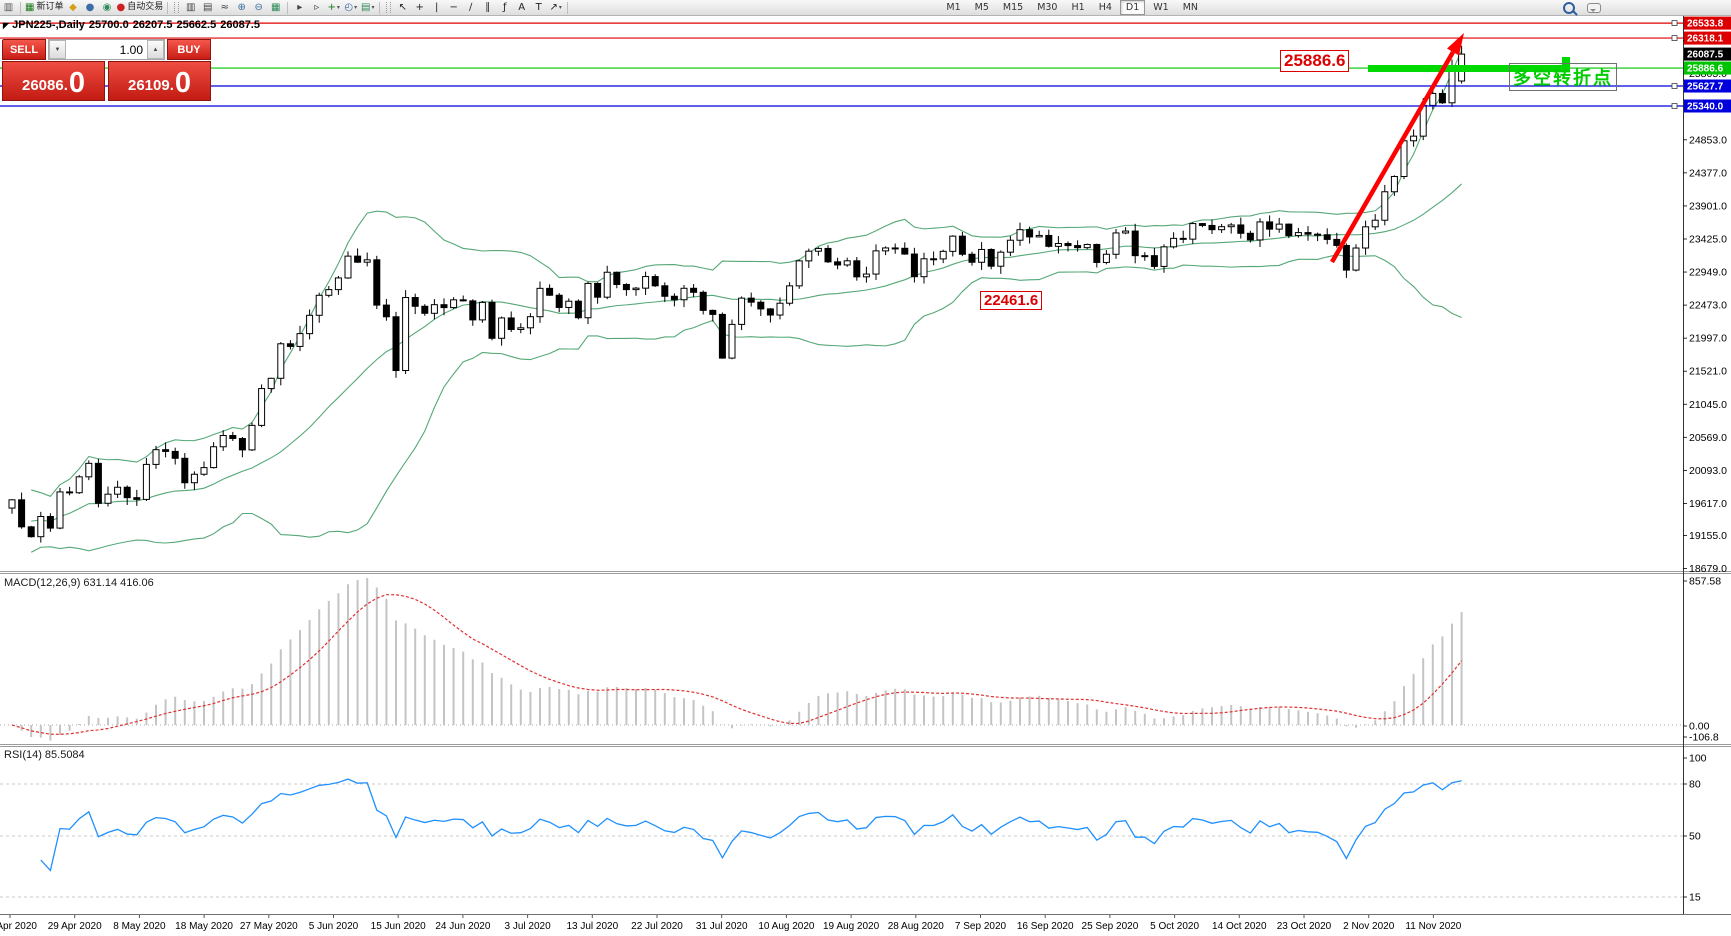 The width and height of the screenshot is (1731, 936). Describe the element at coordinates (189, 49) in the screenshot. I see `buy-button: BUY` at that location.